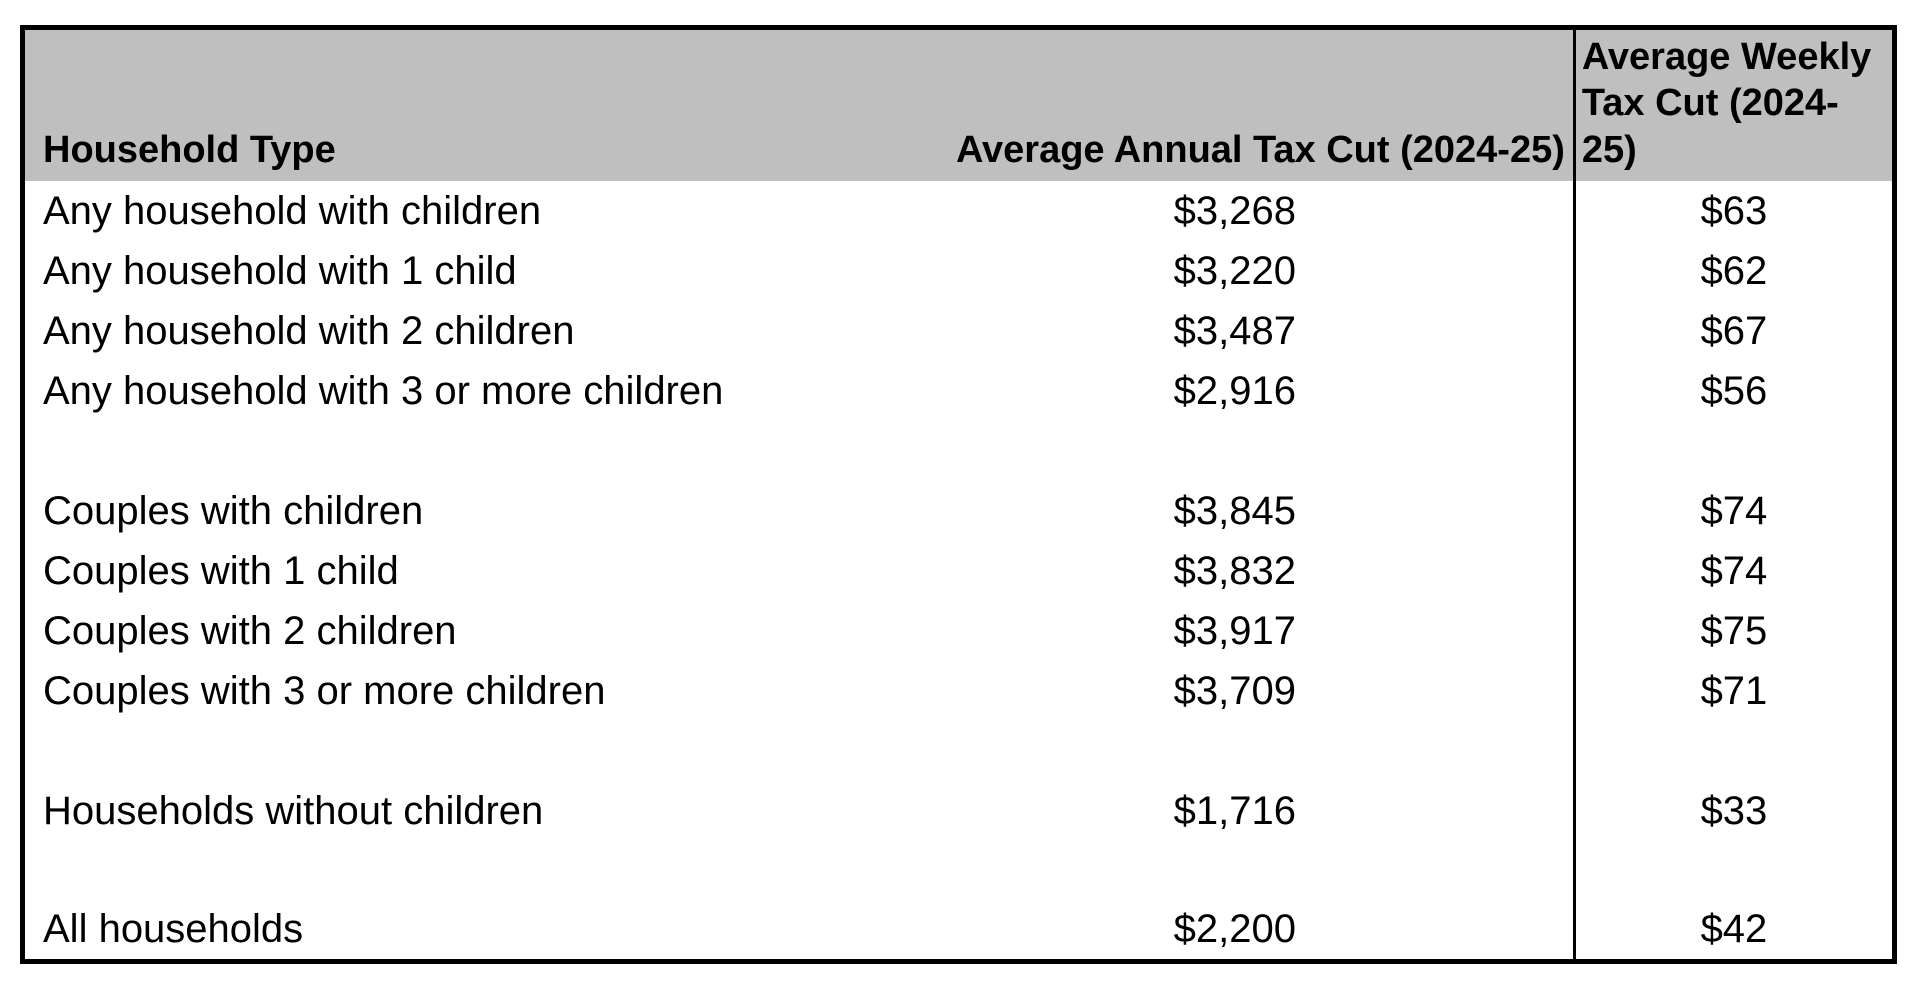 The width and height of the screenshot is (1920, 992). Describe the element at coordinates (959, 331) in the screenshot. I see `table-row: Any household with 2 children $3,487 $67` at that location.